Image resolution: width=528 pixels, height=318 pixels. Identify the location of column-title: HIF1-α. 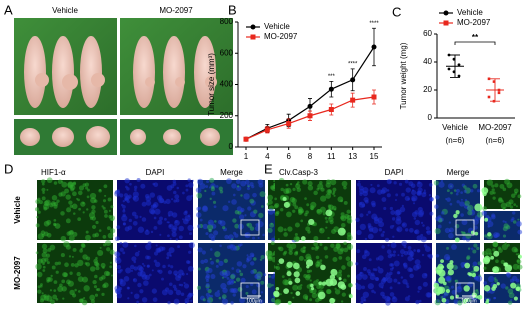
(53, 172).